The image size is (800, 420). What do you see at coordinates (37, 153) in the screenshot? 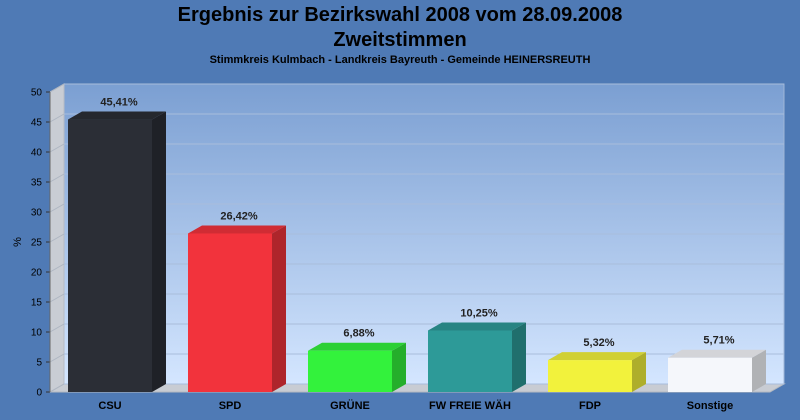
I see `y-tick-label: 40` at bounding box center [37, 153].